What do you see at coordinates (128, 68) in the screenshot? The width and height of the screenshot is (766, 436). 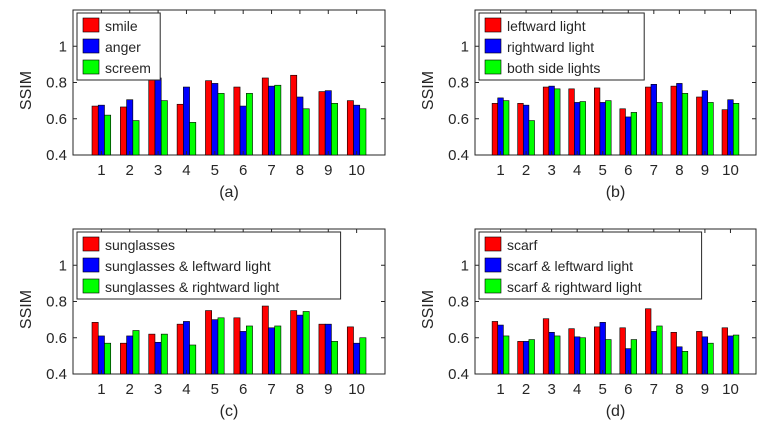 I see `legend-label: screem` at bounding box center [128, 68].